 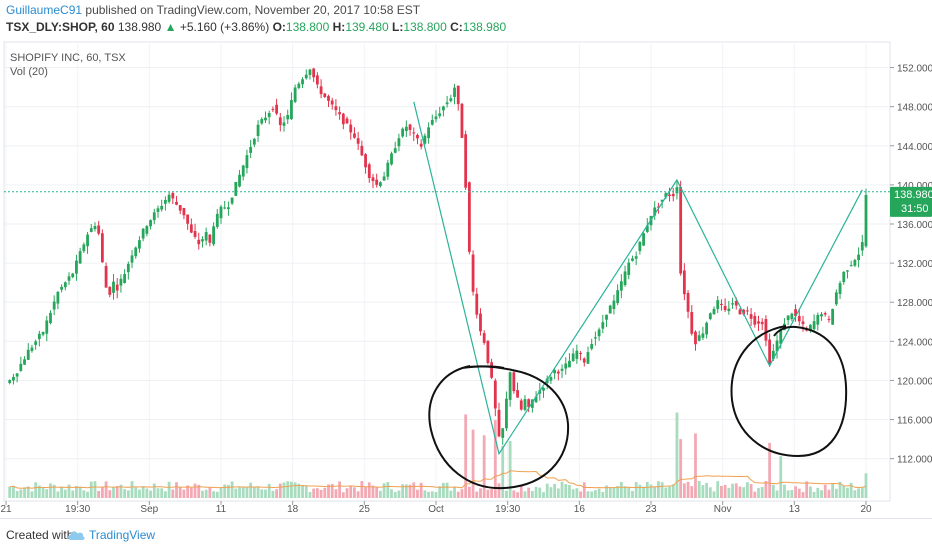 What do you see at coordinates (866, 509) in the screenshot?
I see `time-label-20: 20` at bounding box center [866, 509].